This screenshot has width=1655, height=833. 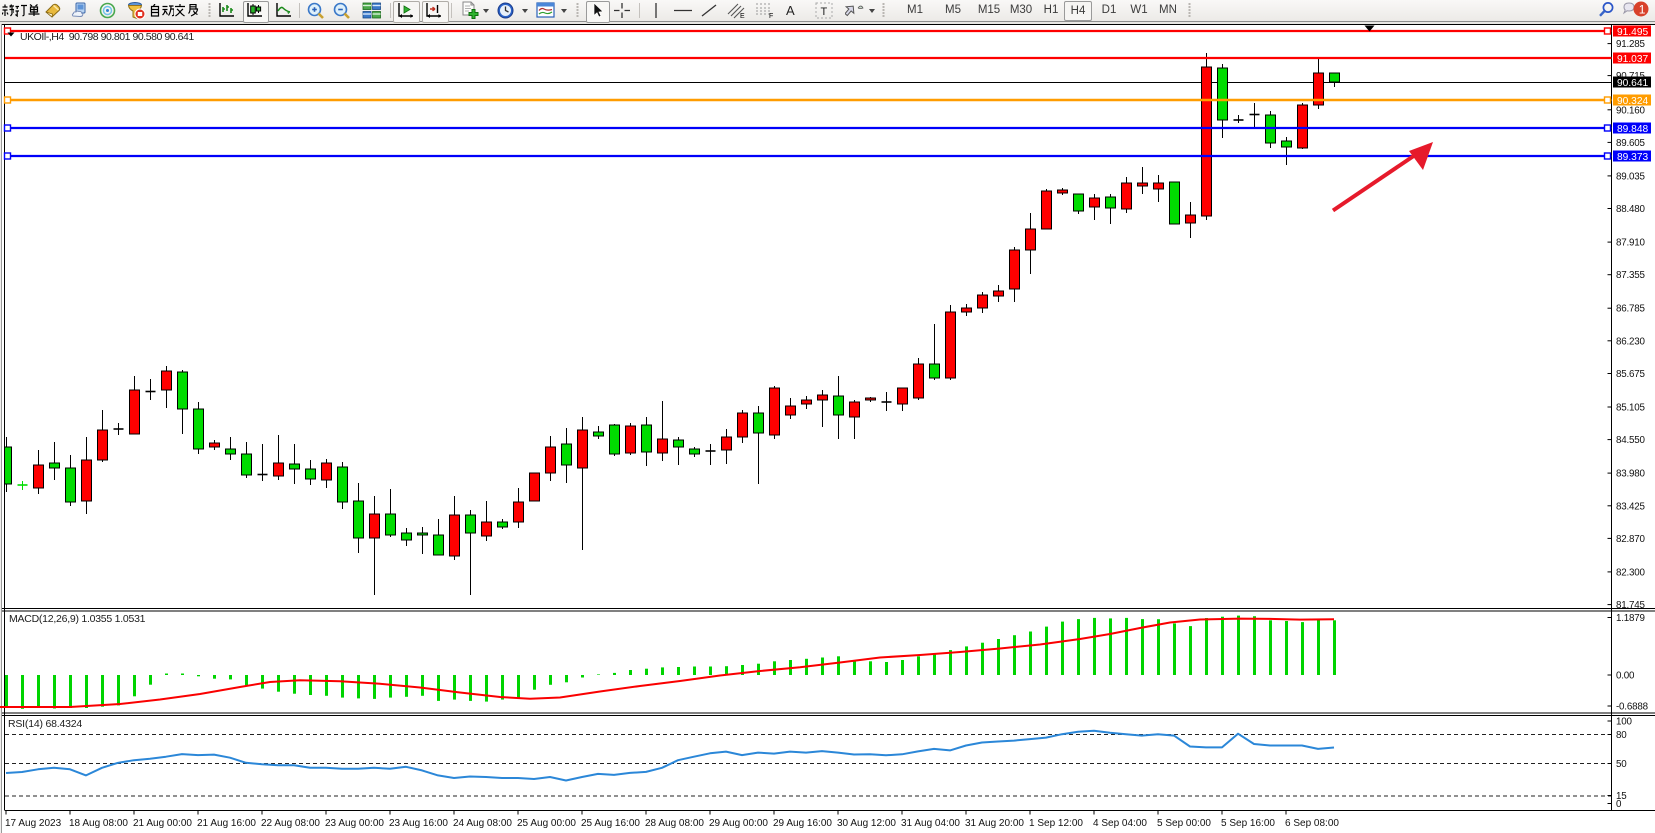 What do you see at coordinates (107, 37) in the screenshot?
I see `svg-text:UKOIl-,H4 90.798 90.801 90.58: UKOIl-,H4 90.798 90.801 90.580 90.641` at bounding box center [107, 37].